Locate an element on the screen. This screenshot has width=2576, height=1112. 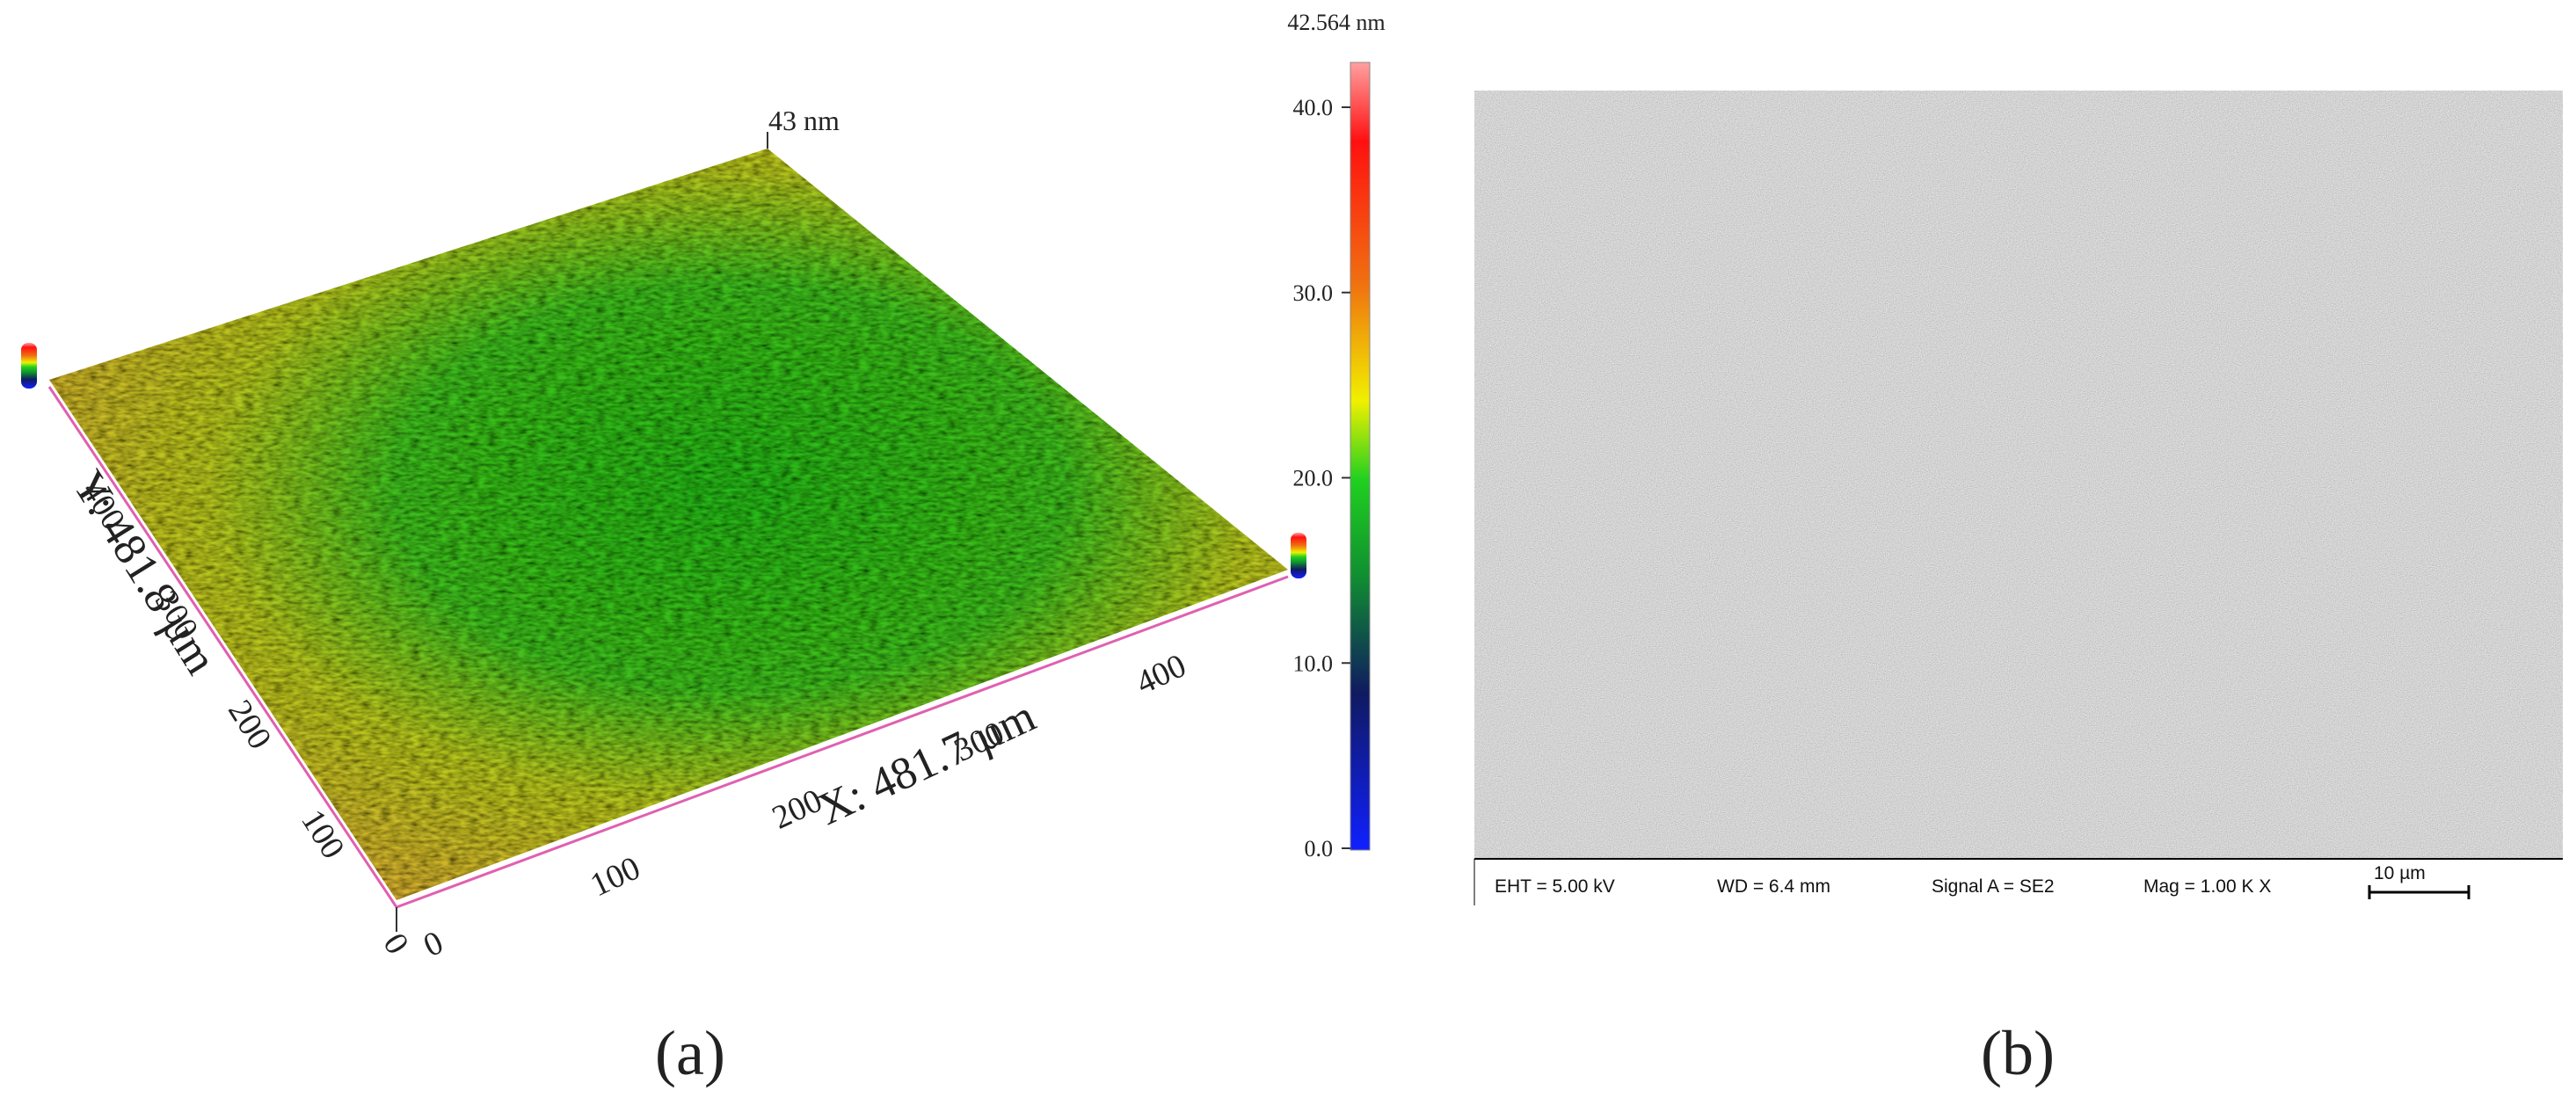
sem-info-item: Signal A = SE2 is located at coordinates (1993, 886).